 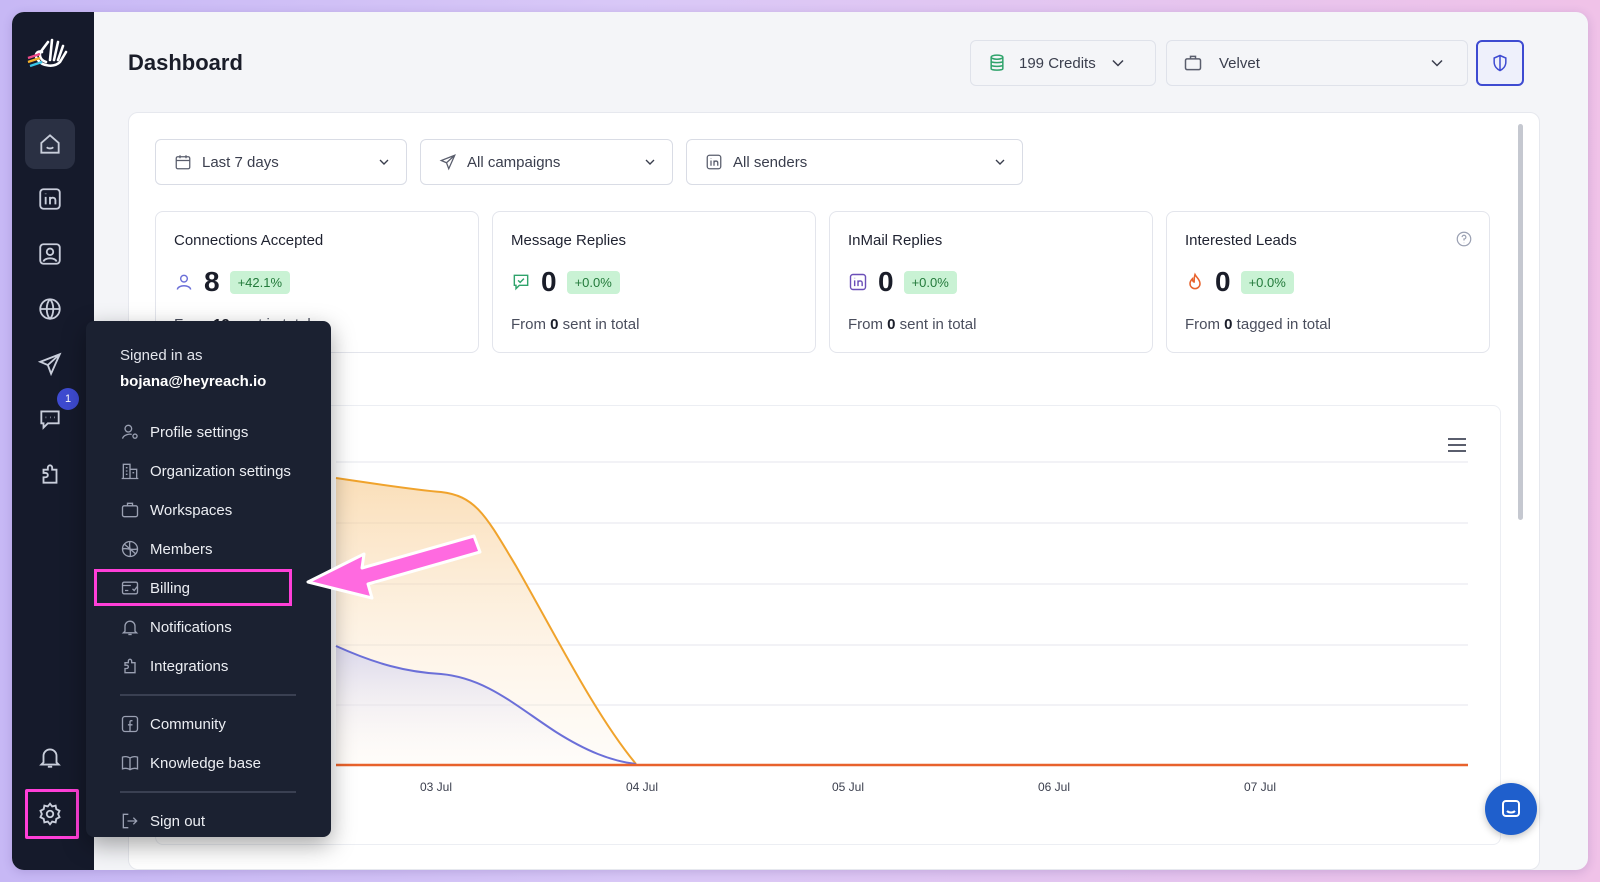 I want to click on menu-item-workspaces: Workspaces, so click(x=176, y=510).